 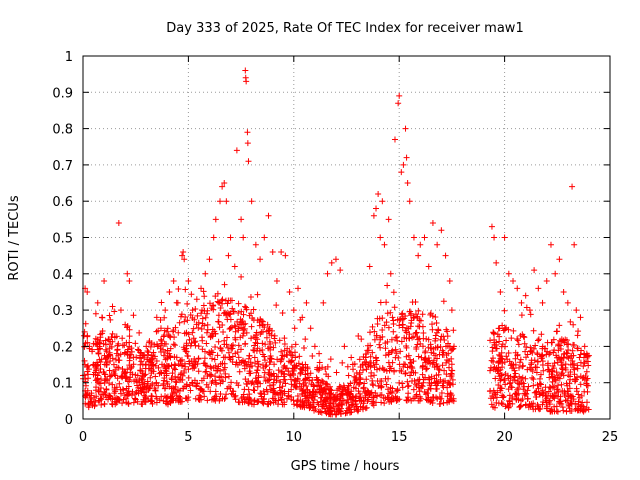 What do you see at coordinates (62, 239) in the screenshot?
I see `y-tick-label: 0.5` at bounding box center [62, 239].